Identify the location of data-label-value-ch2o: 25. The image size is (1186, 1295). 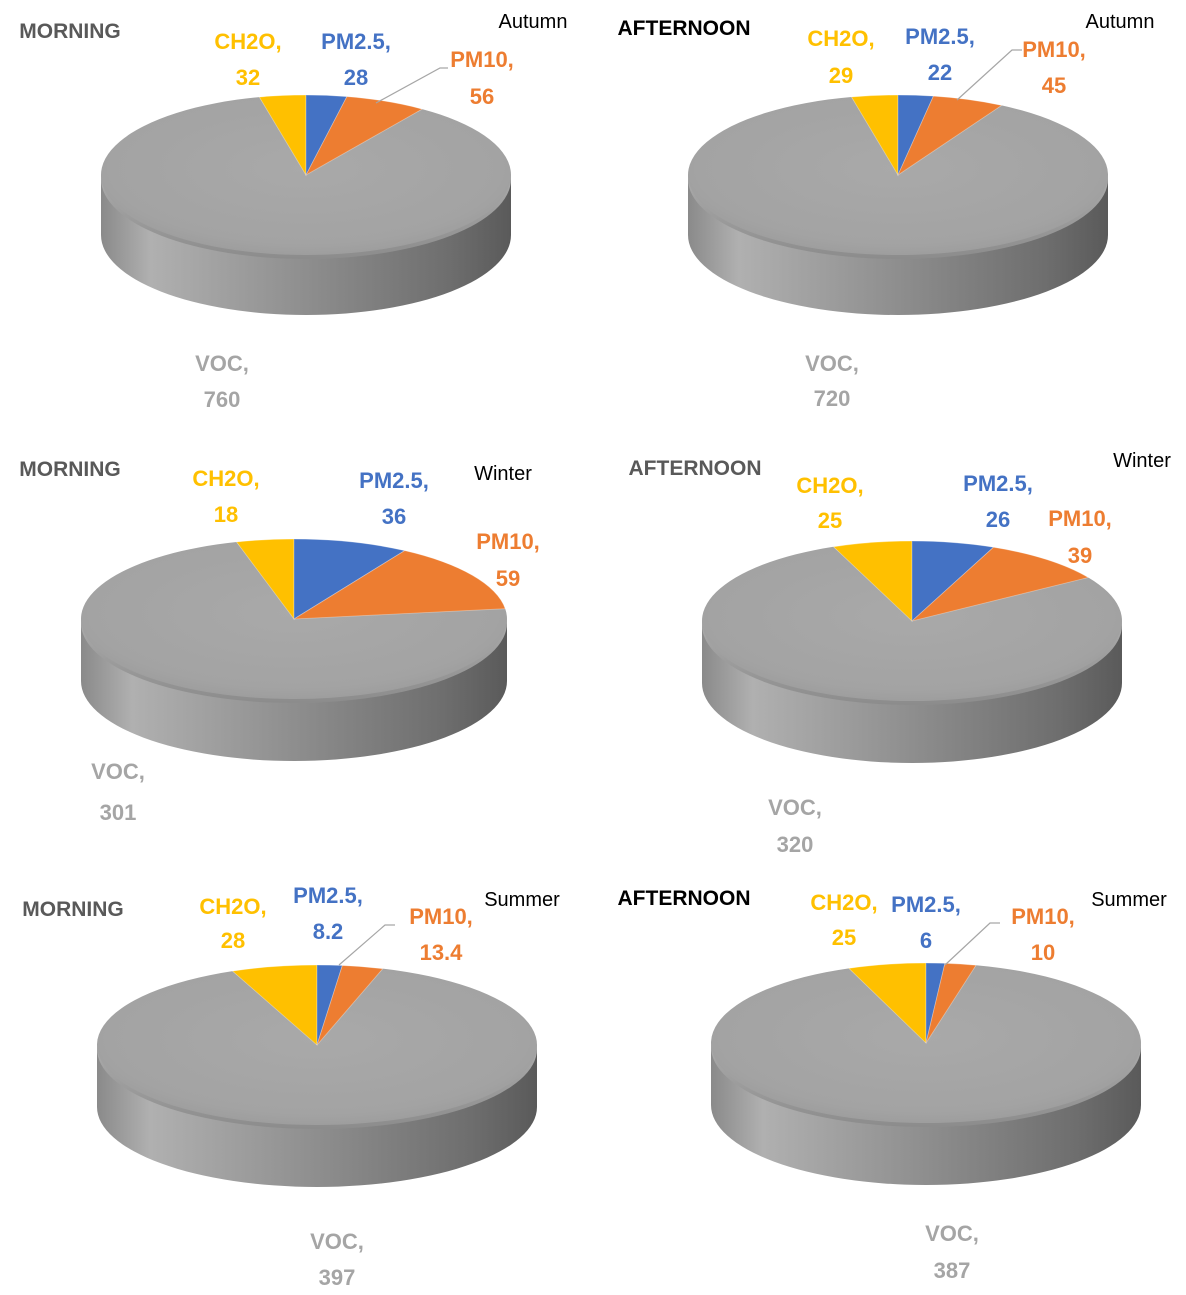
(844, 937).